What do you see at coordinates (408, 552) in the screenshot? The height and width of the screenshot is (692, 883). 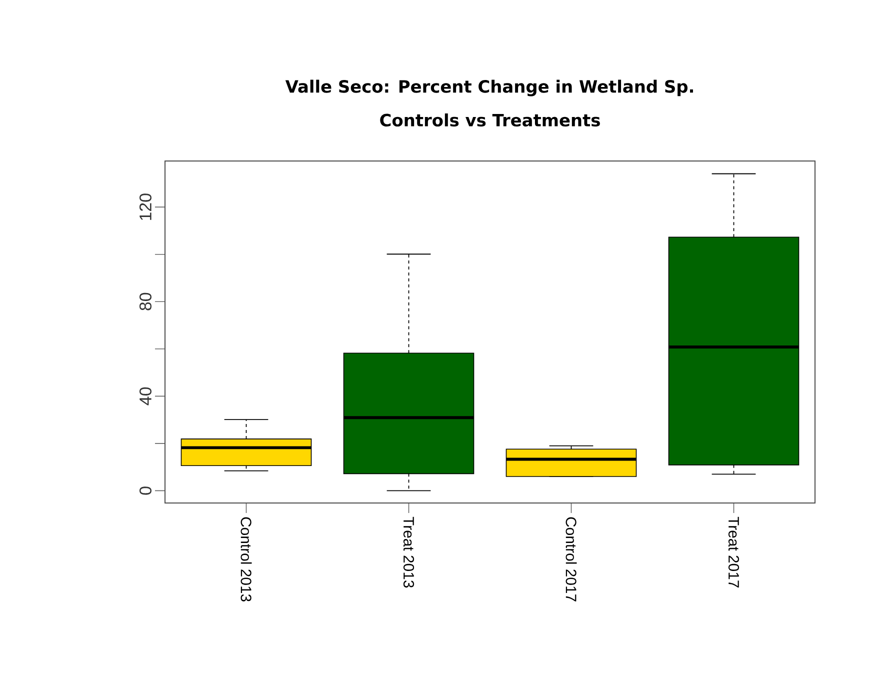 I see `x-tick-label: Treat 2013` at bounding box center [408, 552].